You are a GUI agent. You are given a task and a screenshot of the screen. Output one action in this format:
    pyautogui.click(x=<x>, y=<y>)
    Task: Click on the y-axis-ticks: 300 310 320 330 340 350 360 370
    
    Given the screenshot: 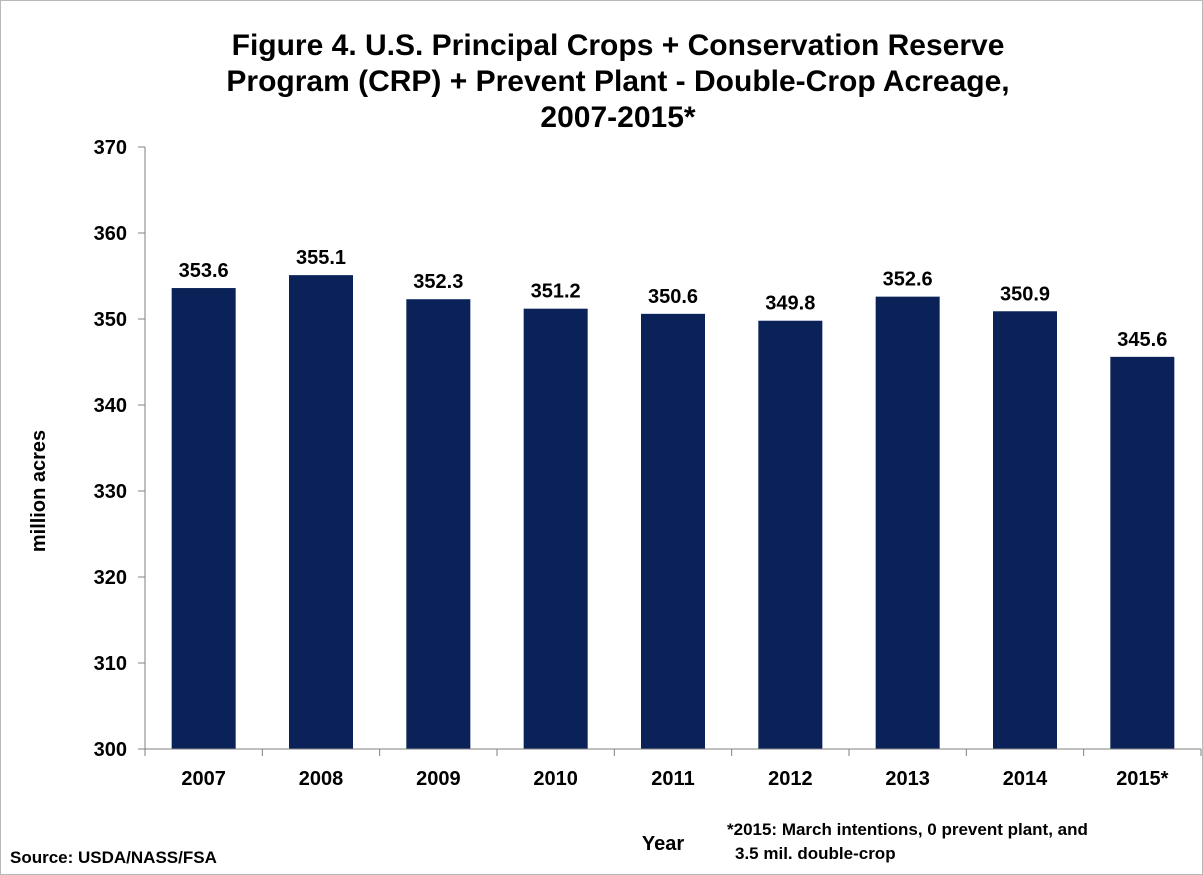 What is the action you would take?
    pyautogui.click(x=110, y=449)
    